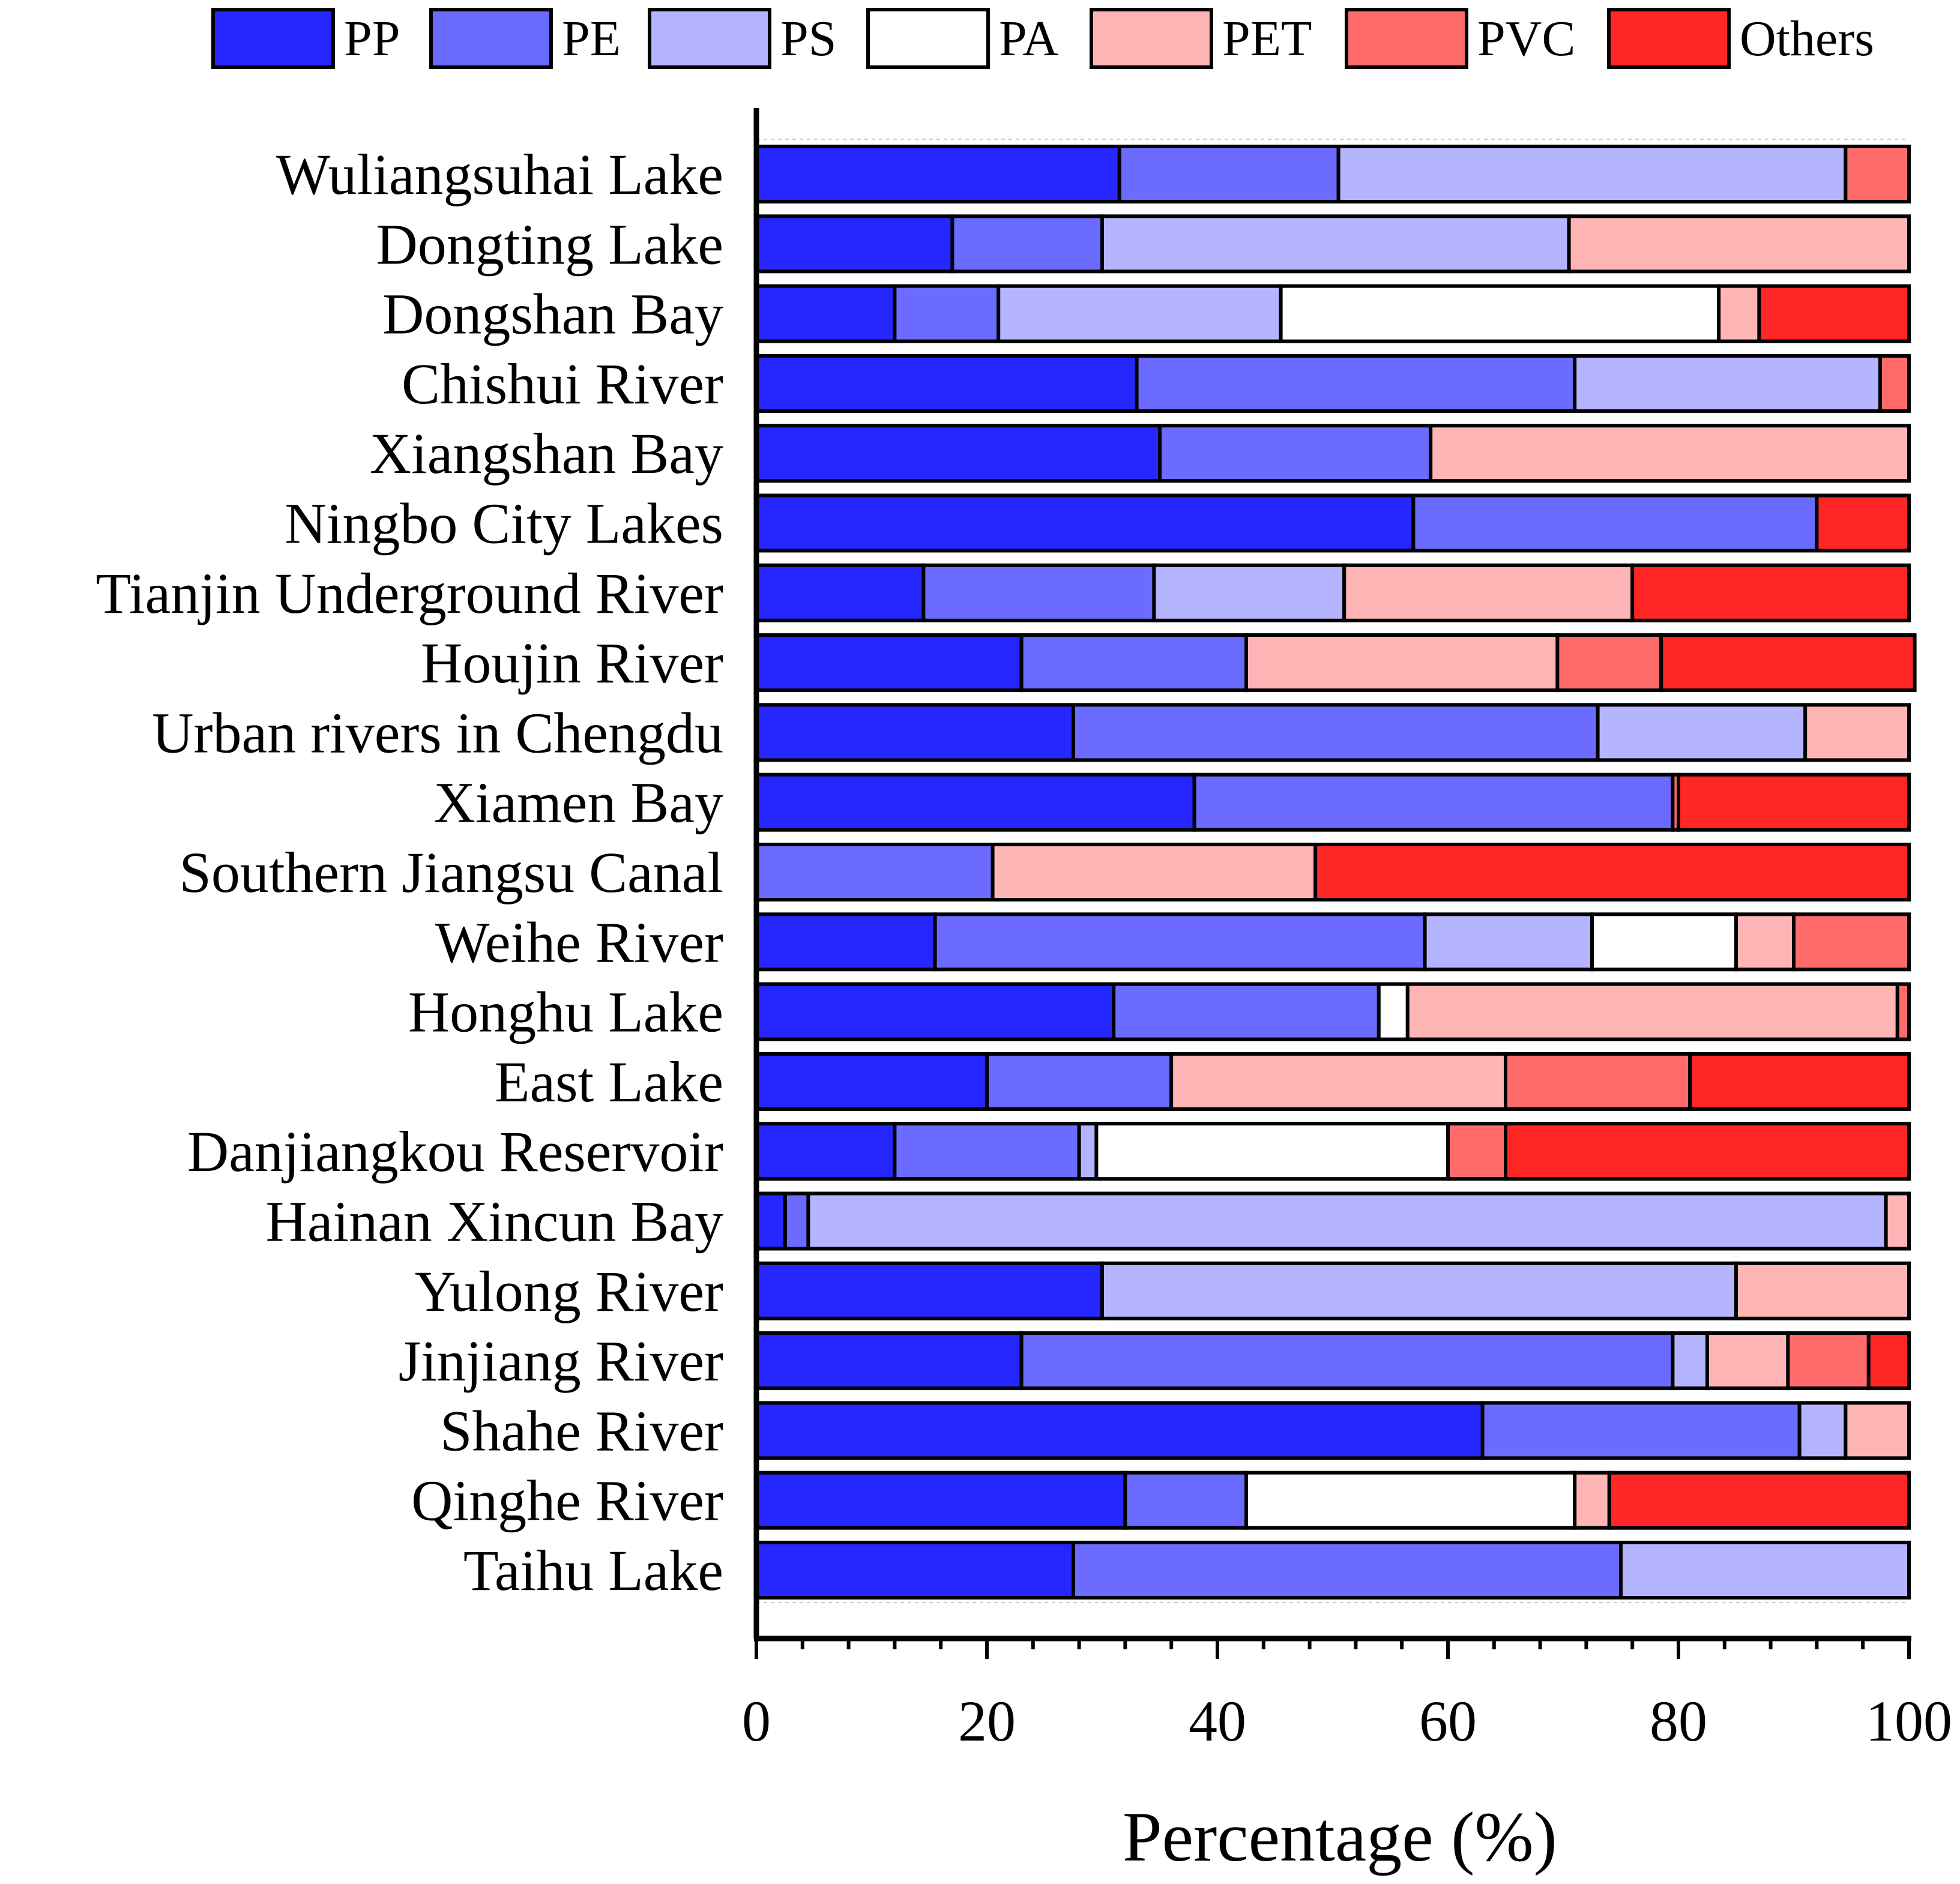 This screenshot has width=1960, height=1884. What do you see at coordinates (546, 453) in the screenshot?
I see `y-tick-label: Xiangshan Bay` at bounding box center [546, 453].